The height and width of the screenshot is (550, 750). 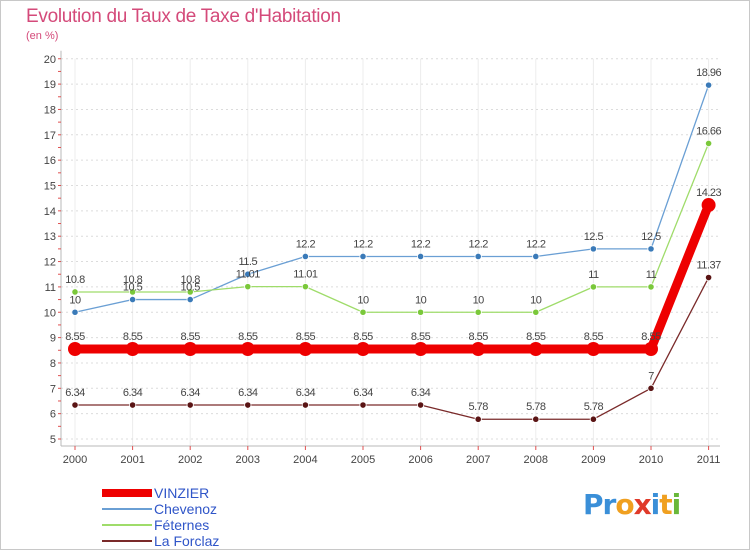 I want to click on data-label: 10.8, so click(x=133, y=280).